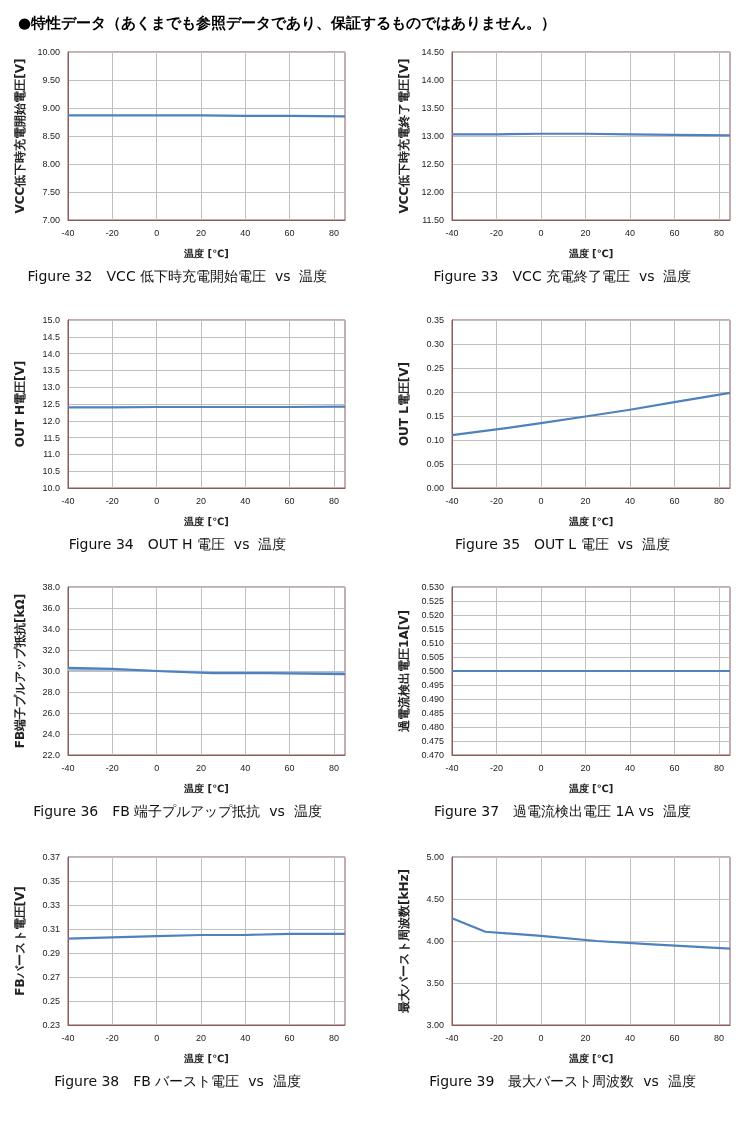 Image resolution: width=740 pixels, height=1144 pixels. What do you see at coordinates (432, 741) in the screenshot?
I see `y-tick-label: 0.475` at bounding box center [432, 741].